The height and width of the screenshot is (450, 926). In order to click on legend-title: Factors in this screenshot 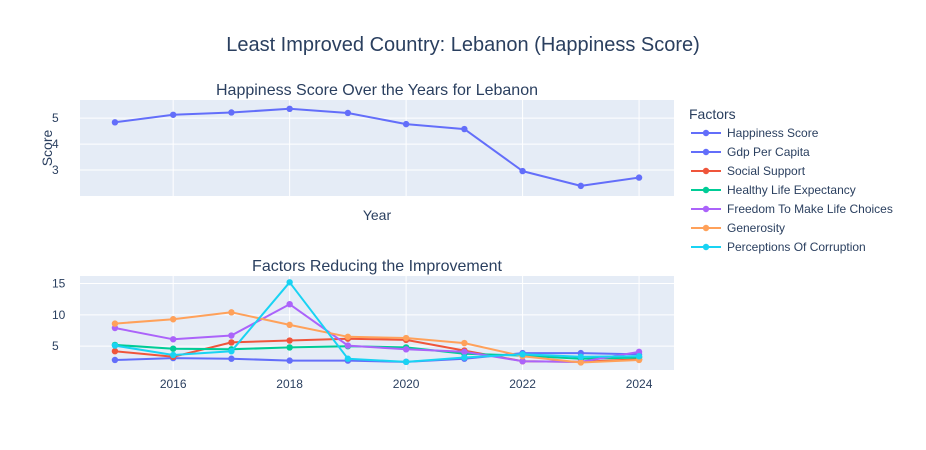, I will do `click(712, 114)`.